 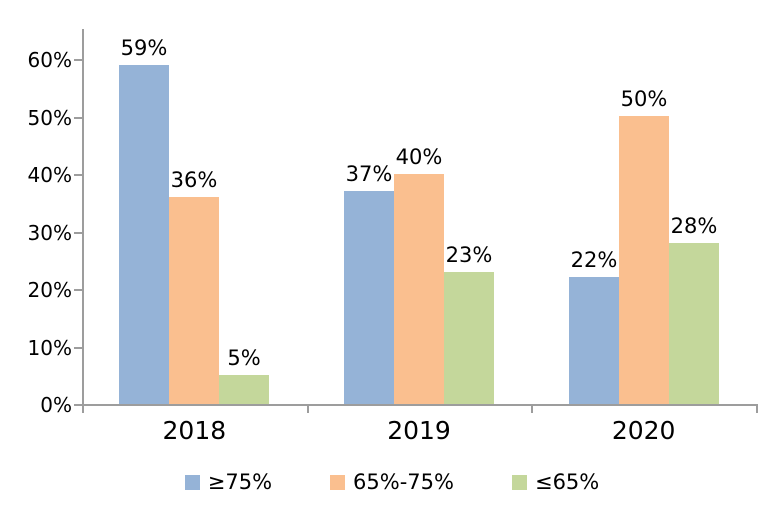 What do you see at coordinates (643, 430) in the screenshot?
I see `x-category-label: 2020` at bounding box center [643, 430].